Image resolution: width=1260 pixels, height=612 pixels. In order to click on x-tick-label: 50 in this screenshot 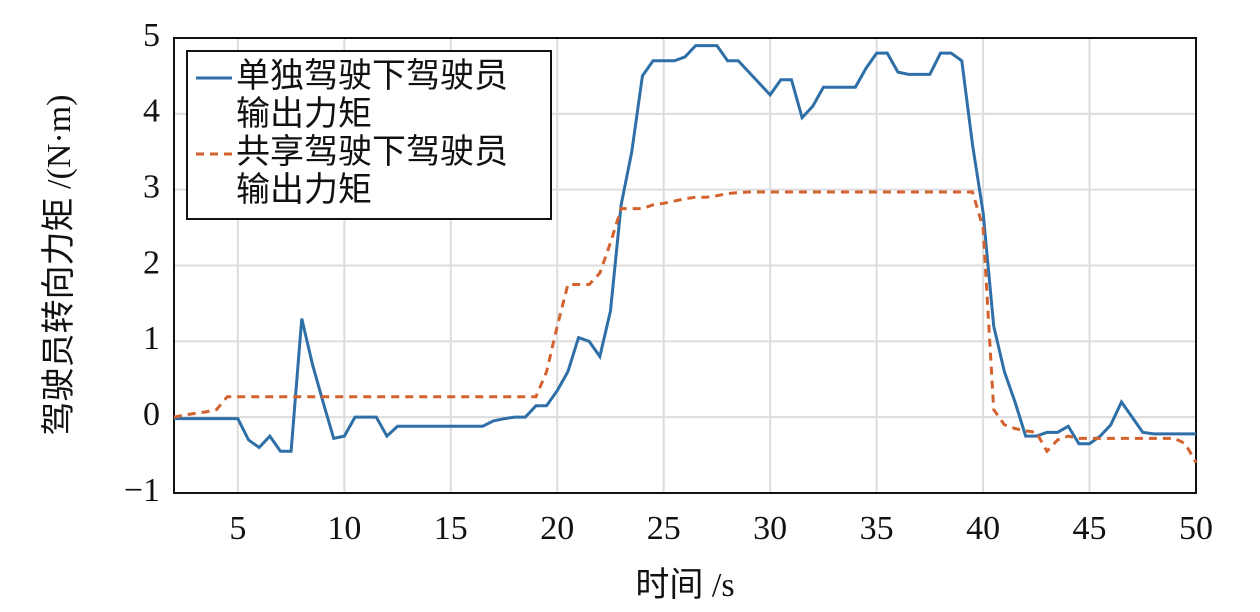, I will do `click(1196, 528)`.